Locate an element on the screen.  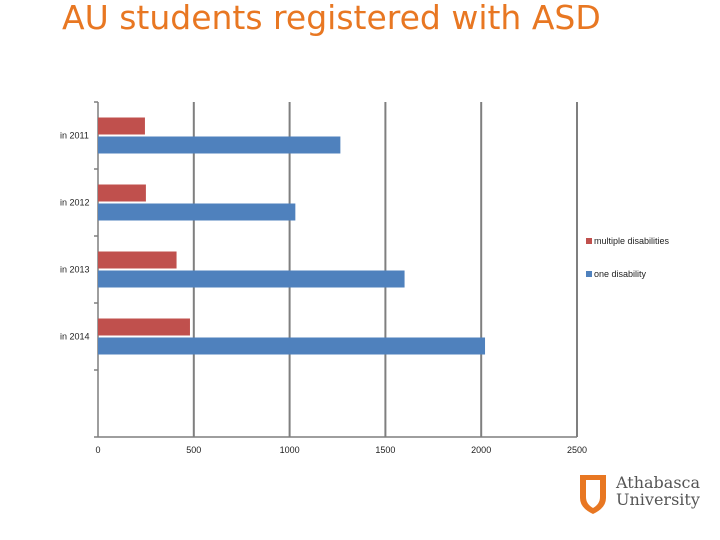
legend-label: one disability is located at coordinates (620, 274).